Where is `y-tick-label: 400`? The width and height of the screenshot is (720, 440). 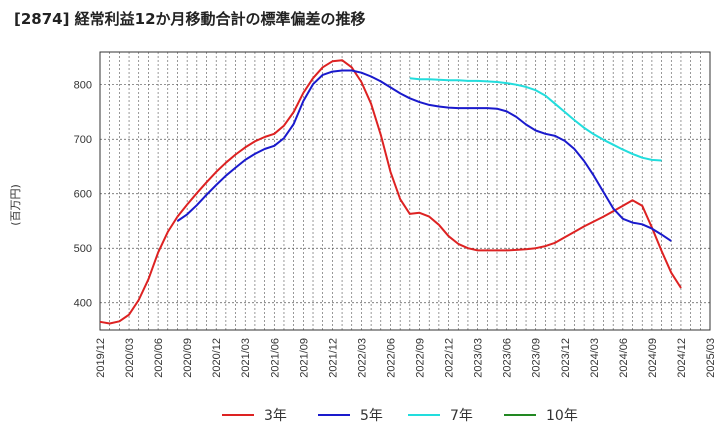
y-tick-label: 400 is located at coordinates (83, 304).